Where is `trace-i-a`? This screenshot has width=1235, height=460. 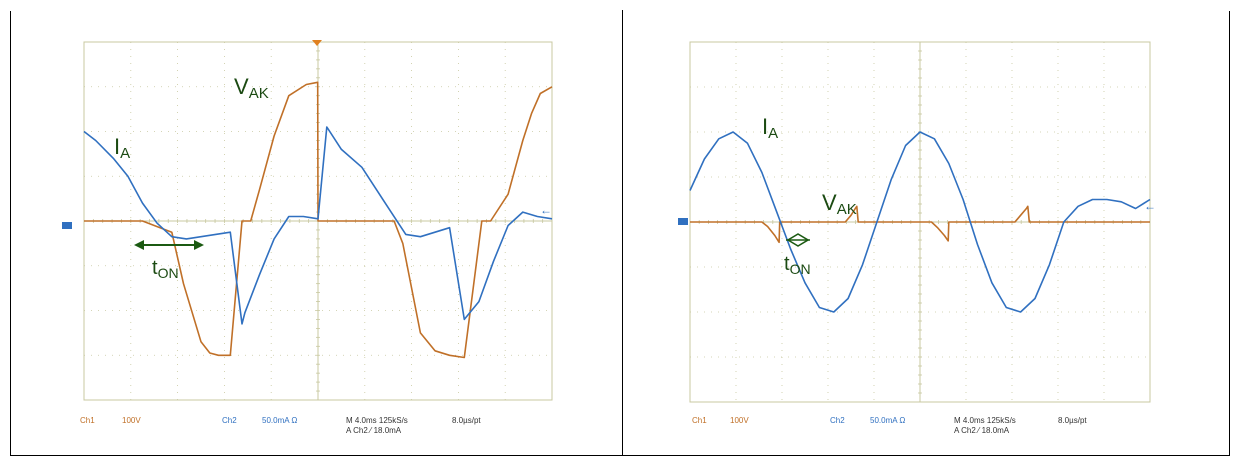
trace-i-a is located at coordinates (920, 222).